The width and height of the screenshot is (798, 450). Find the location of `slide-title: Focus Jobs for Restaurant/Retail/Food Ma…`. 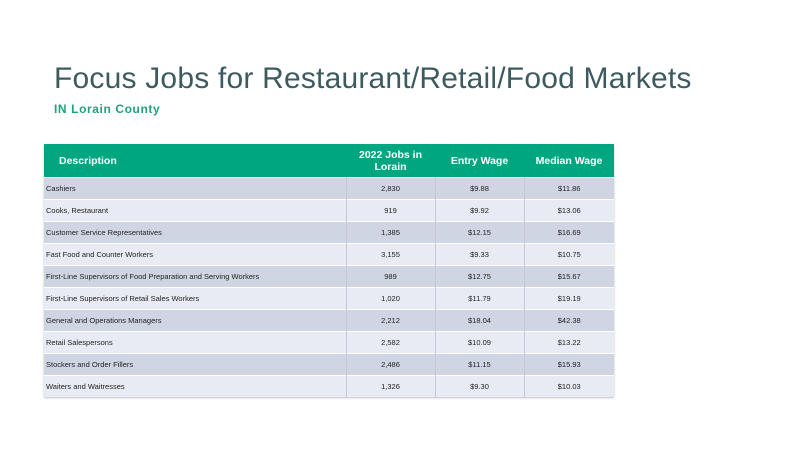

slide-title: Focus Jobs for Restaurant/Retail/Food Ma… is located at coordinates (373, 78).